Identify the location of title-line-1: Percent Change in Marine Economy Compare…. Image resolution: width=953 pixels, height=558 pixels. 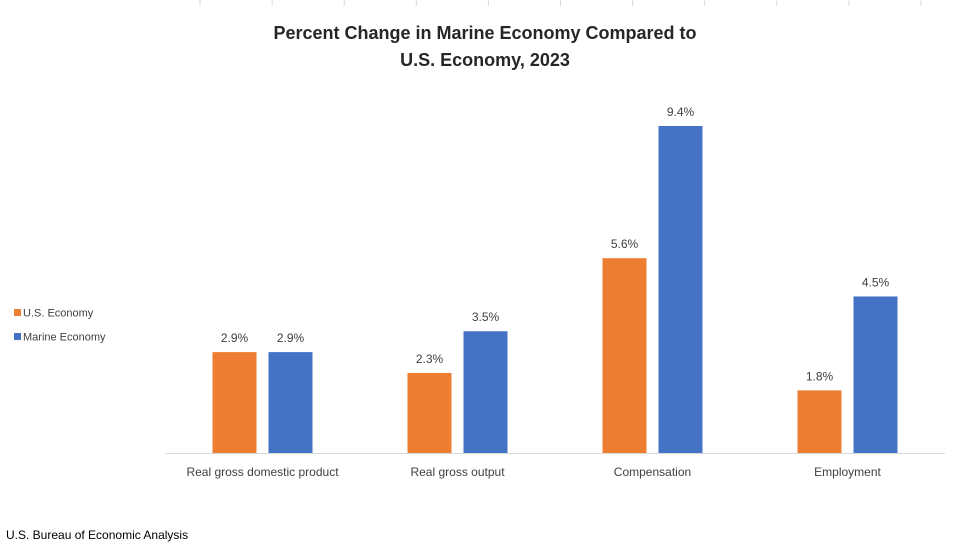
(485, 33).